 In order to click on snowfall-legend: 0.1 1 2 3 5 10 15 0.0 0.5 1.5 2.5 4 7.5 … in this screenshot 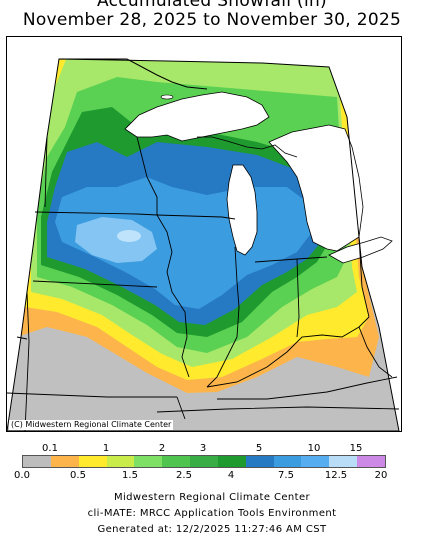, I will do `click(201, 464)`.